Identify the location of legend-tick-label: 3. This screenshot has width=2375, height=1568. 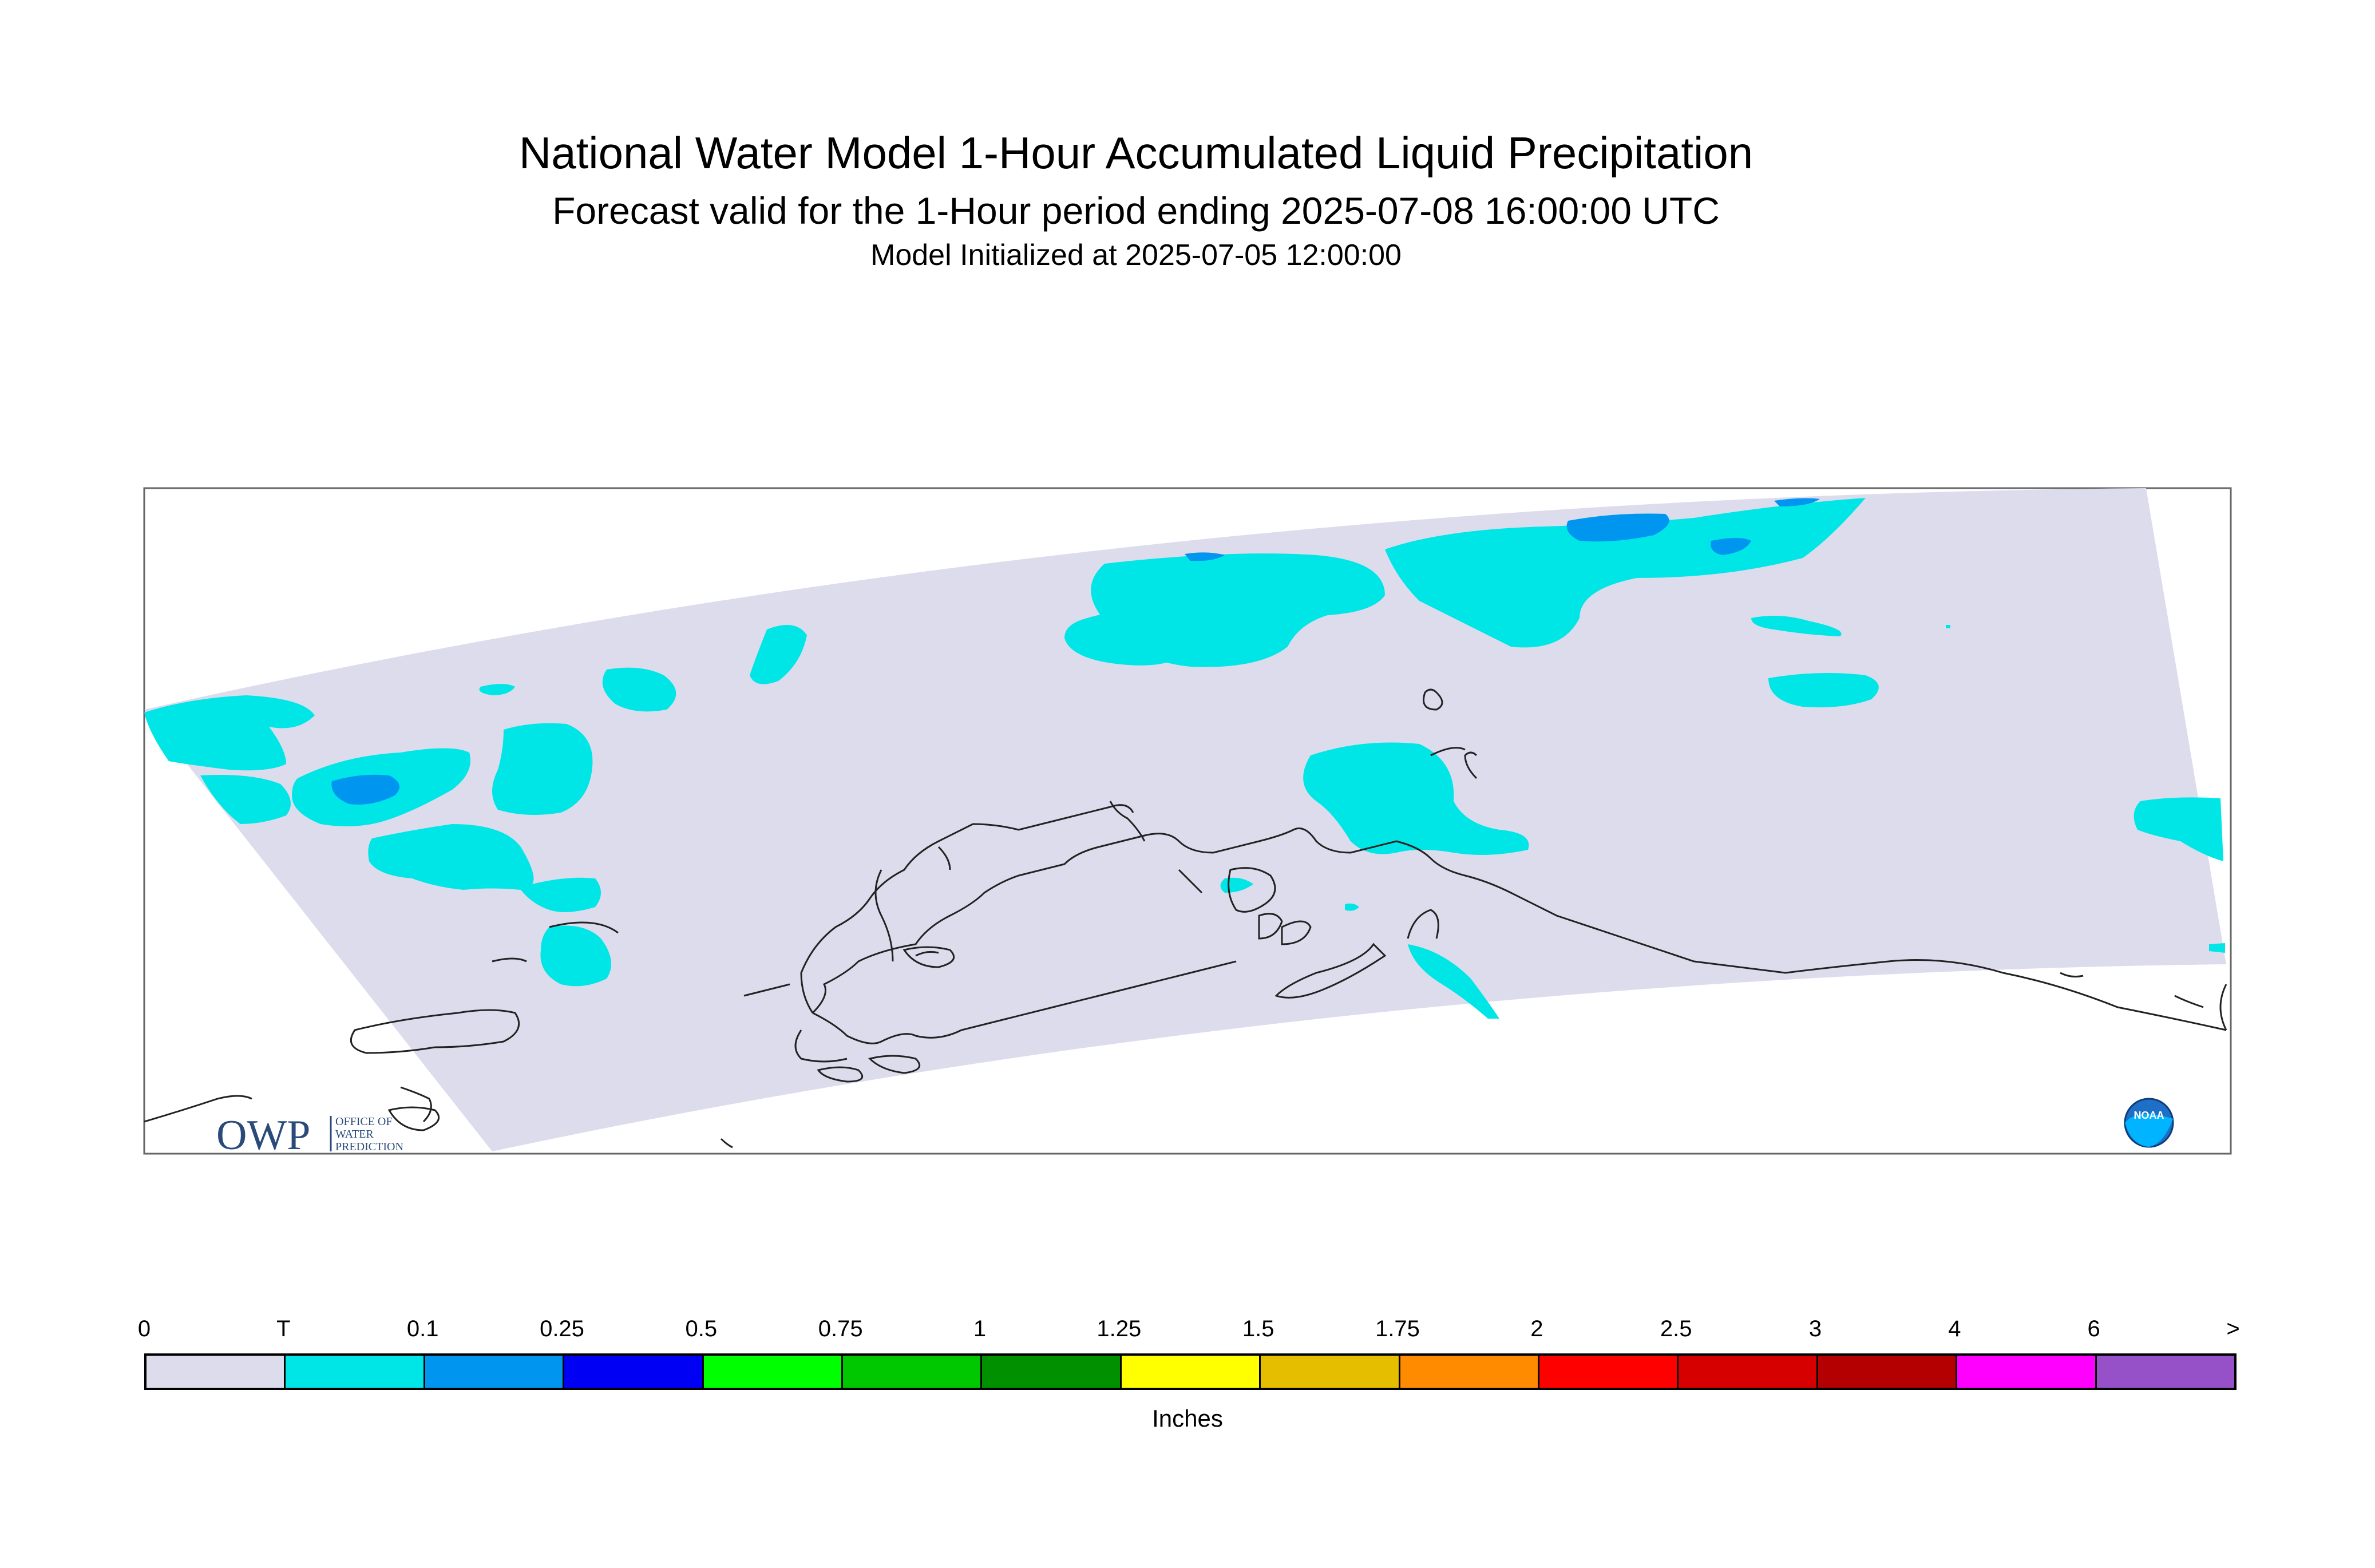
(1815, 1328).